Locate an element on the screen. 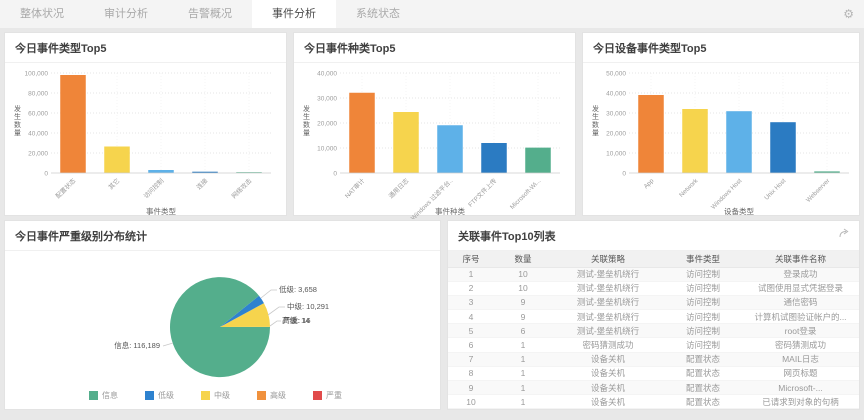 The width and height of the screenshot is (864, 420). gear-icon: ⚙ is located at coordinates (848, 14).